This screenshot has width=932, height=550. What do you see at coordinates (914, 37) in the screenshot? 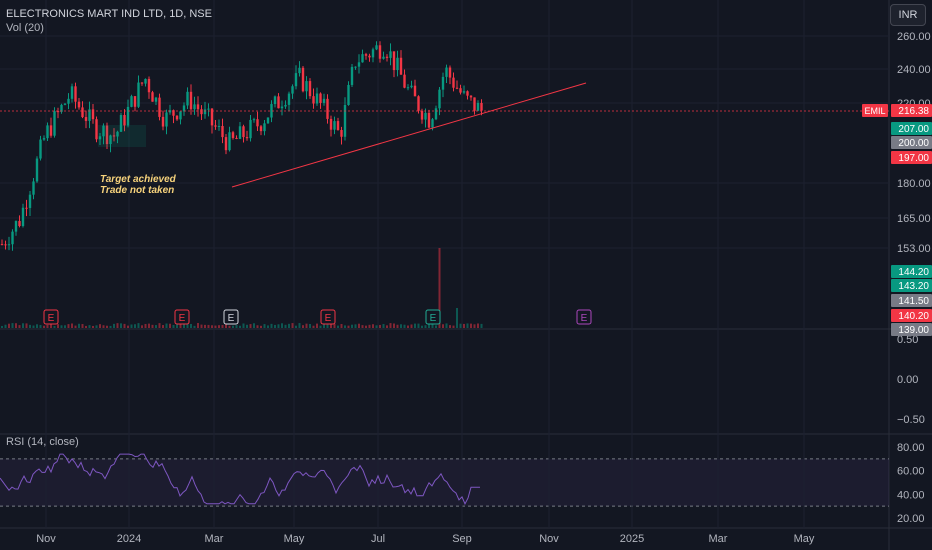
I see `price-tick-label: 260.00` at bounding box center [914, 37].